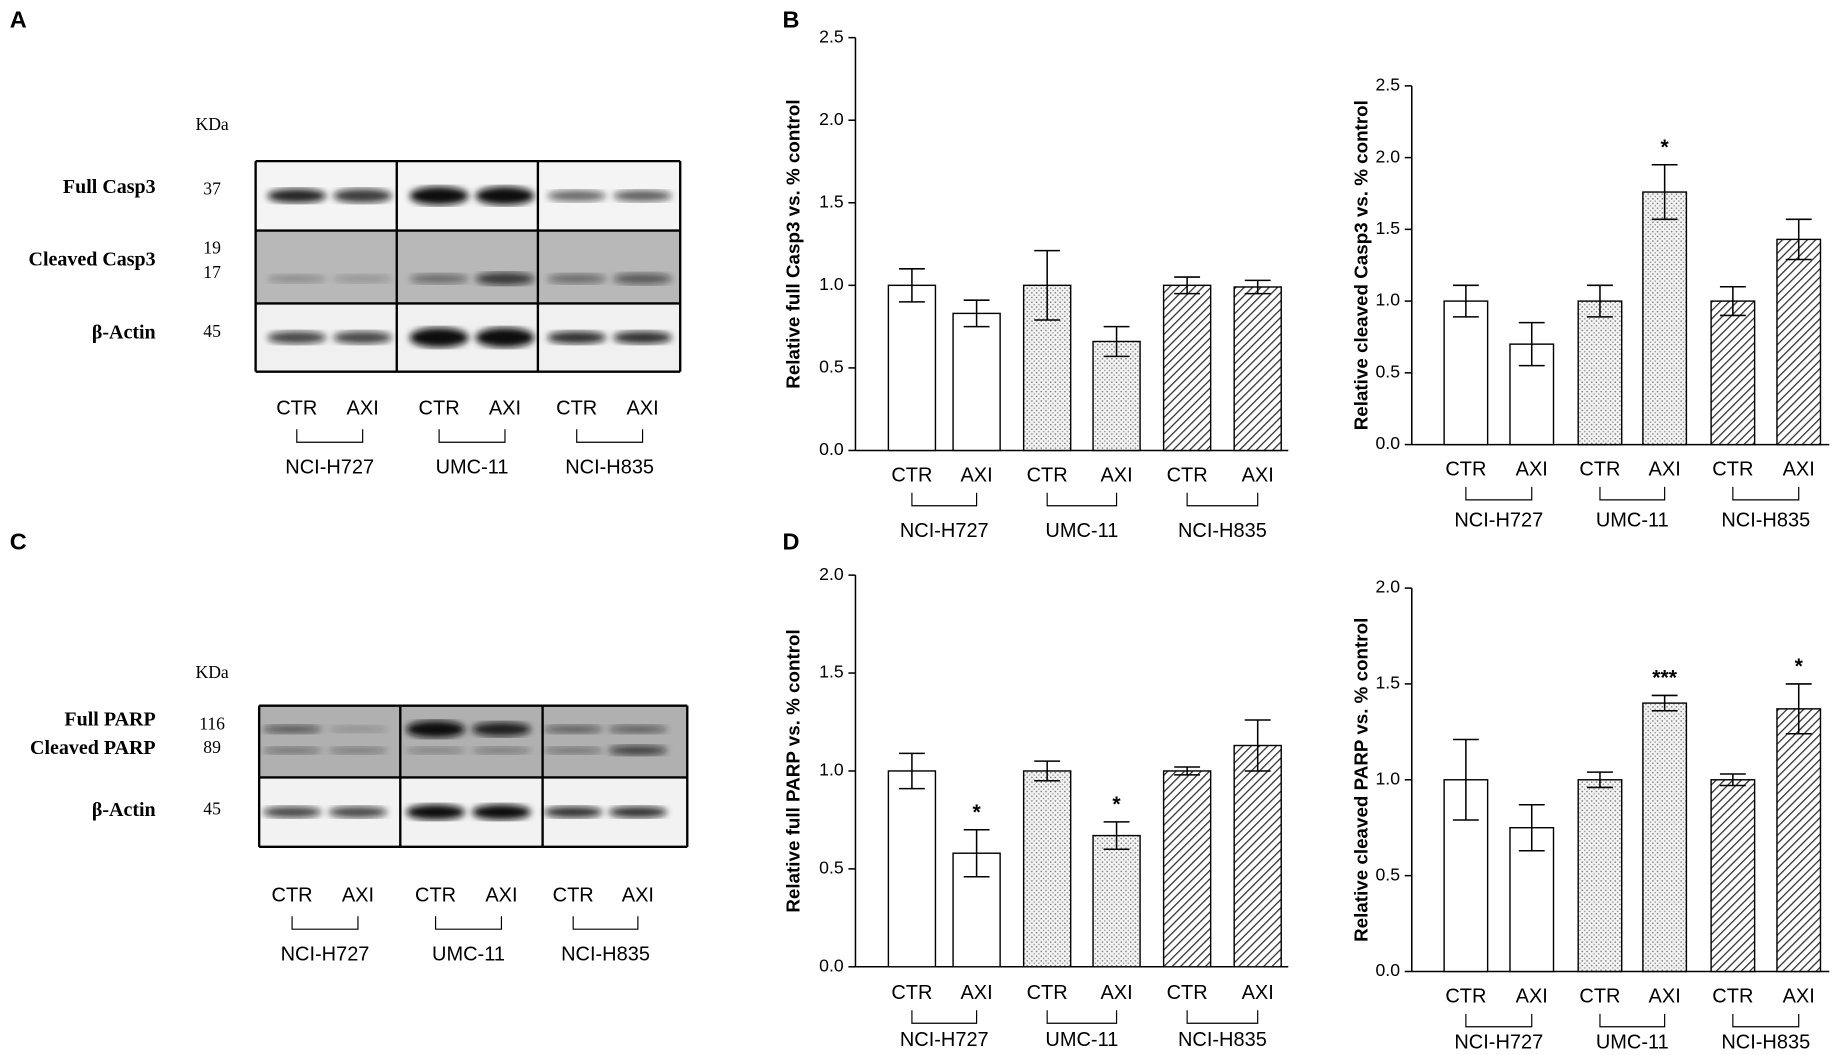 The height and width of the screenshot is (1055, 1845). What do you see at coordinates (1387, 443) in the screenshot?
I see `y-tick-label: 0.0` at bounding box center [1387, 443].